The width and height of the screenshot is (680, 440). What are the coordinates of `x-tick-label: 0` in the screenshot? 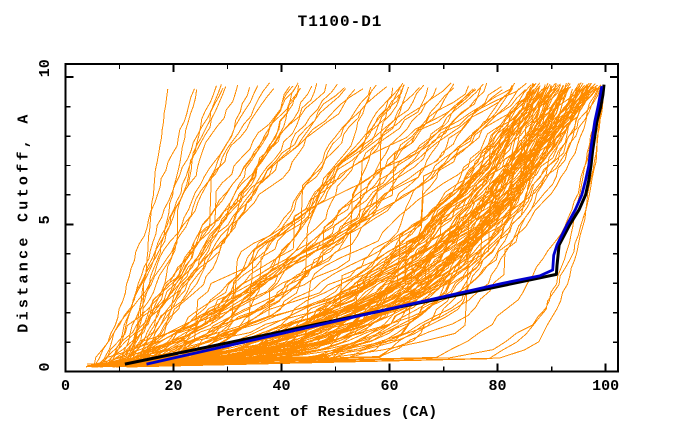 It's located at (65, 386).